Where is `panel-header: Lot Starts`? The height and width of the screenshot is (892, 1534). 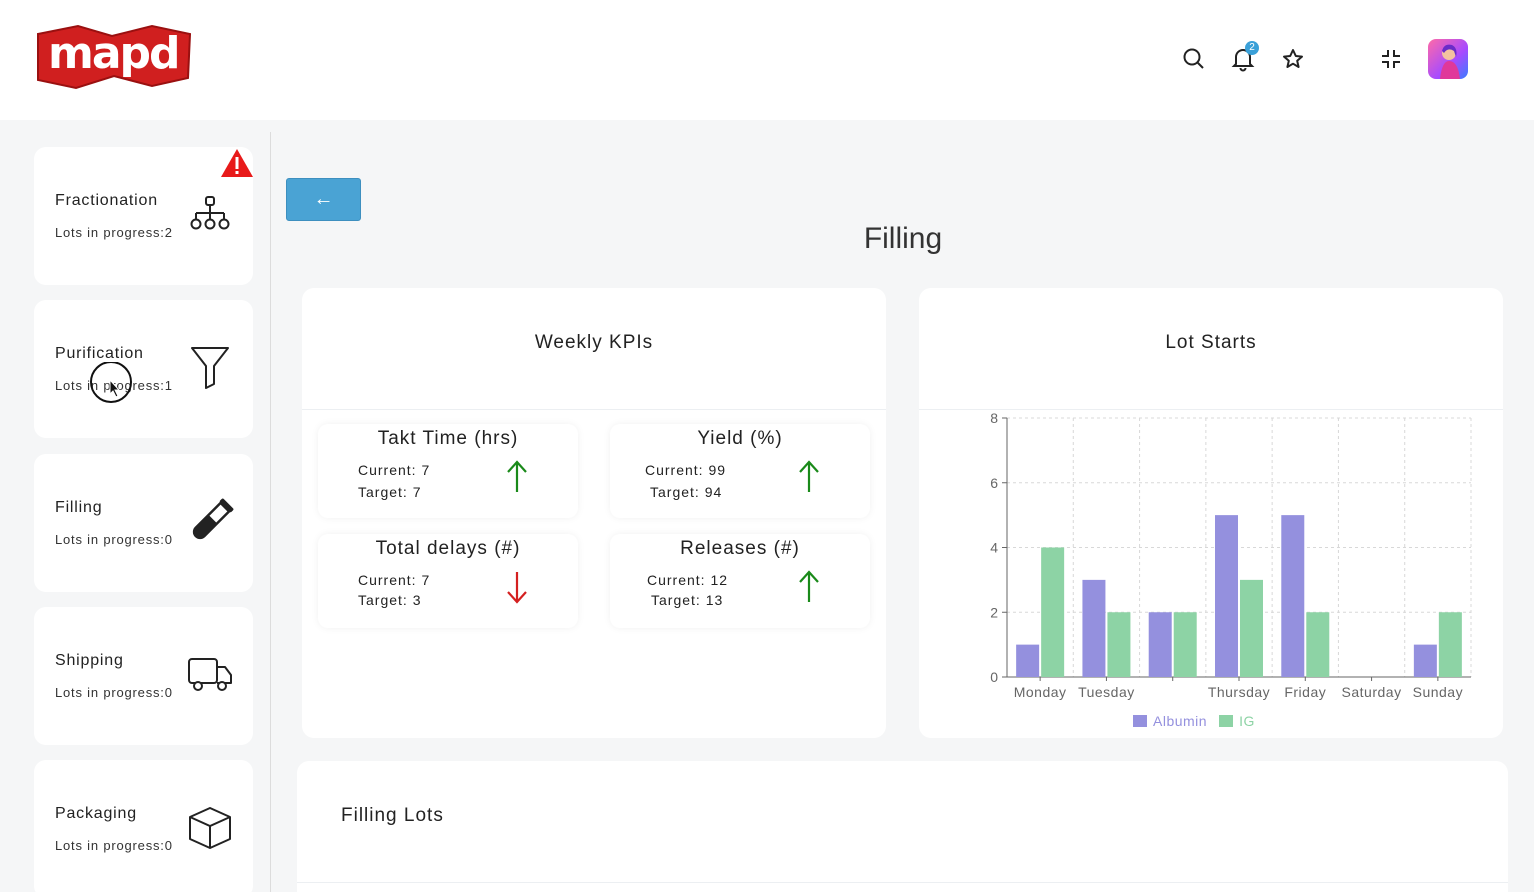
panel-header: Lot Starts is located at coordinates (1211, 349).